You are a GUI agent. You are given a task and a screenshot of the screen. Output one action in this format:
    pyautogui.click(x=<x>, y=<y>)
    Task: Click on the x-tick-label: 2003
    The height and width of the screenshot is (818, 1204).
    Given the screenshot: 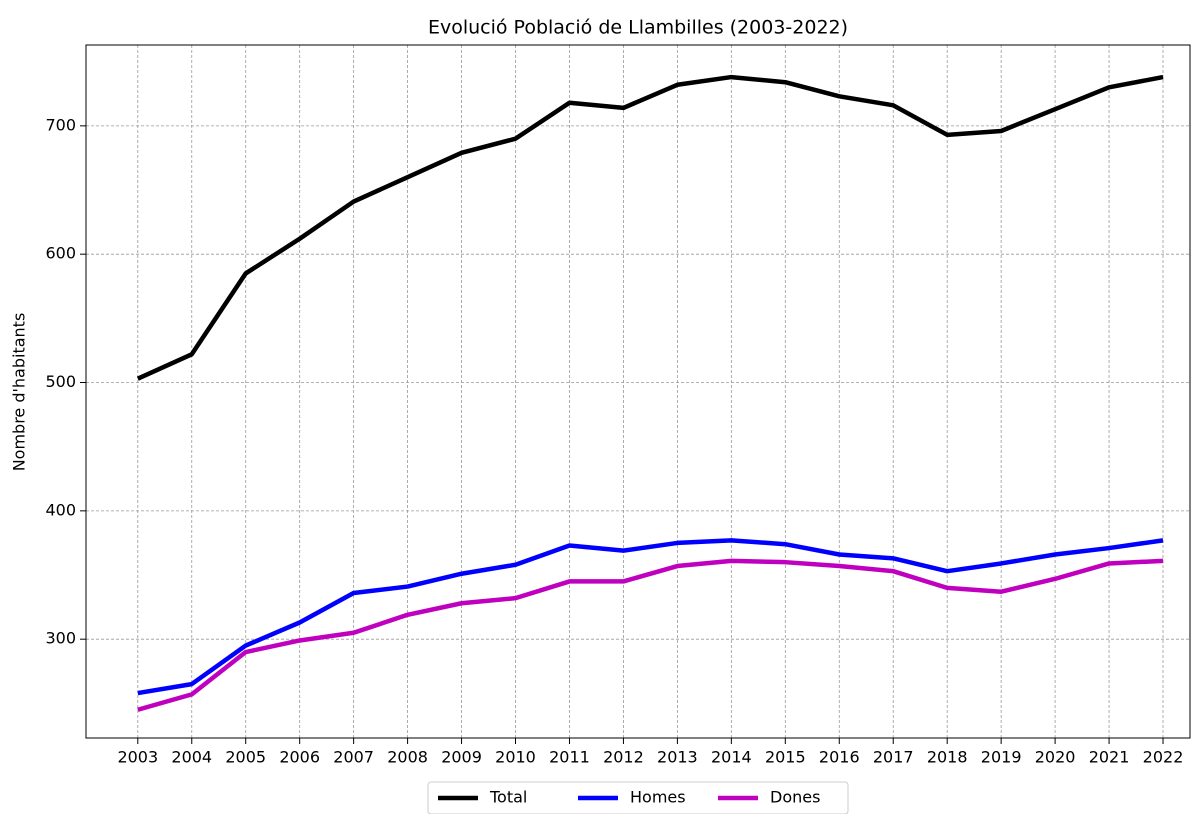 What is the action you would take?
    pyautogui.click(x=137, y=757)
    